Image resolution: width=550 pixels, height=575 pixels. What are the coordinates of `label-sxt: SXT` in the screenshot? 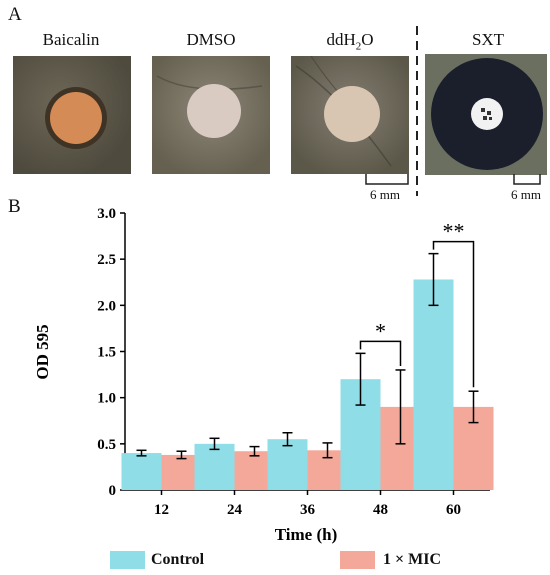 It's located at (488, 39).